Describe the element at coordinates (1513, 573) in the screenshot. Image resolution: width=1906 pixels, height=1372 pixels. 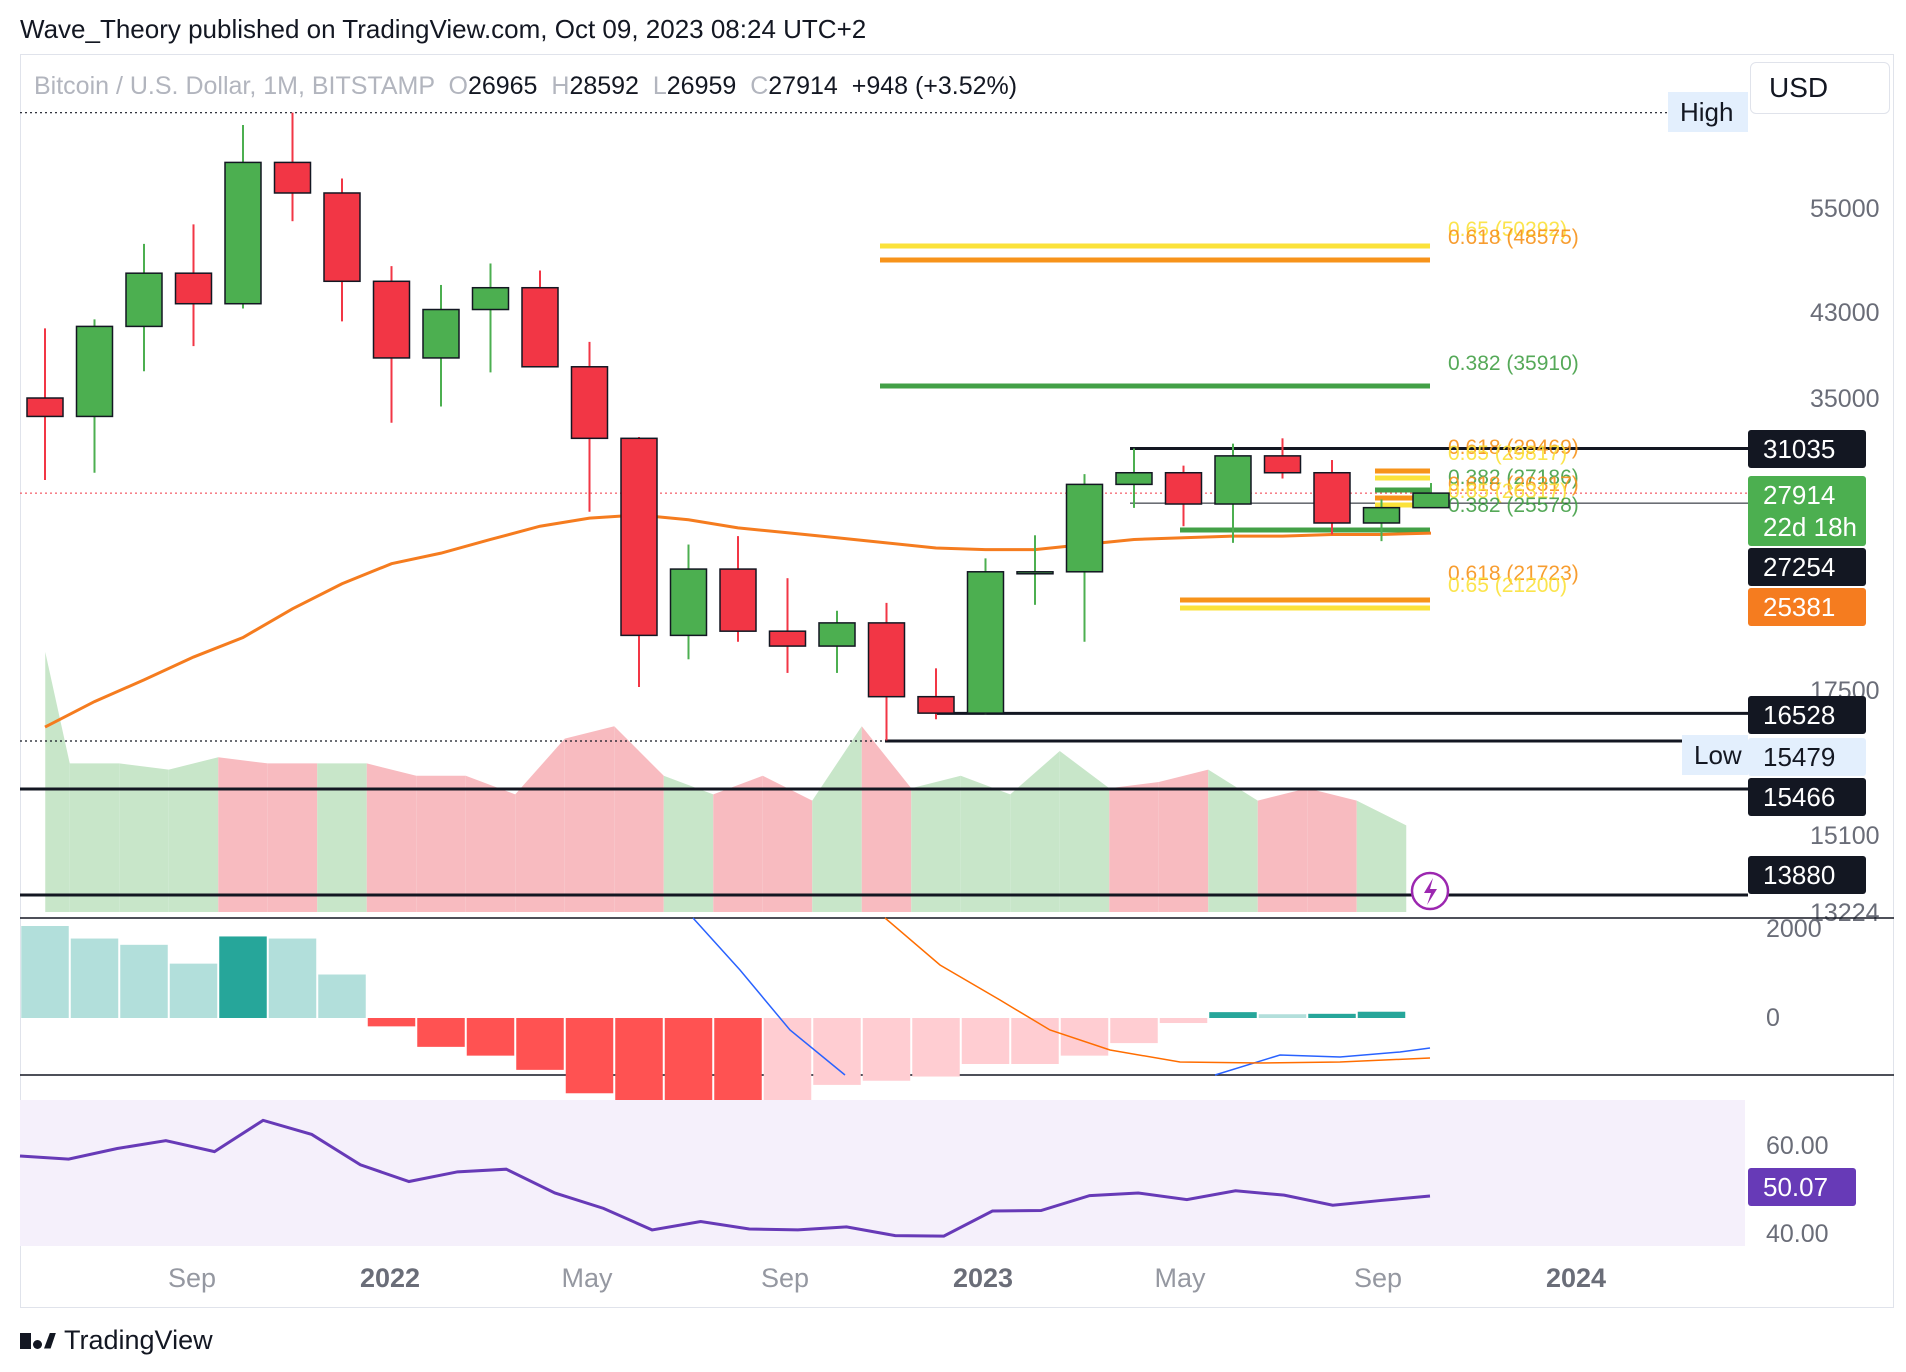
I see `fib-level-label: 0.618 (21723)` at that location.